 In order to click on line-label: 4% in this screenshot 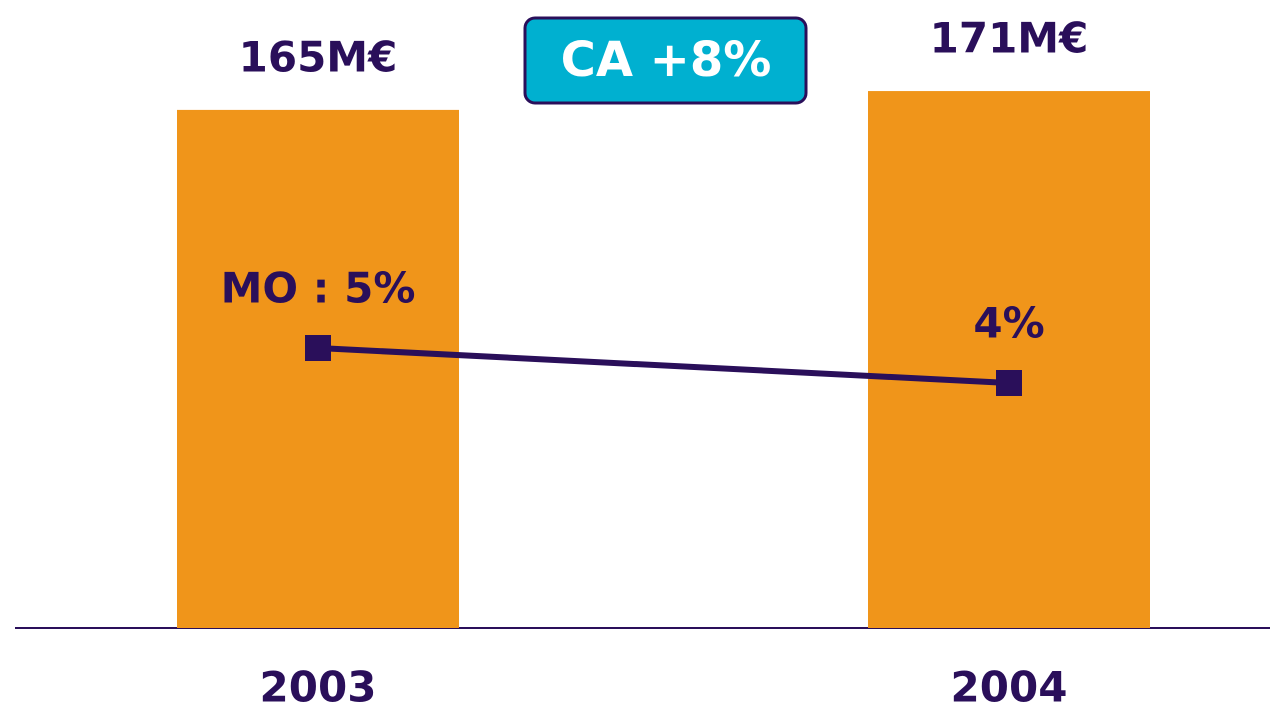, I will do `click(1008, 323)`.